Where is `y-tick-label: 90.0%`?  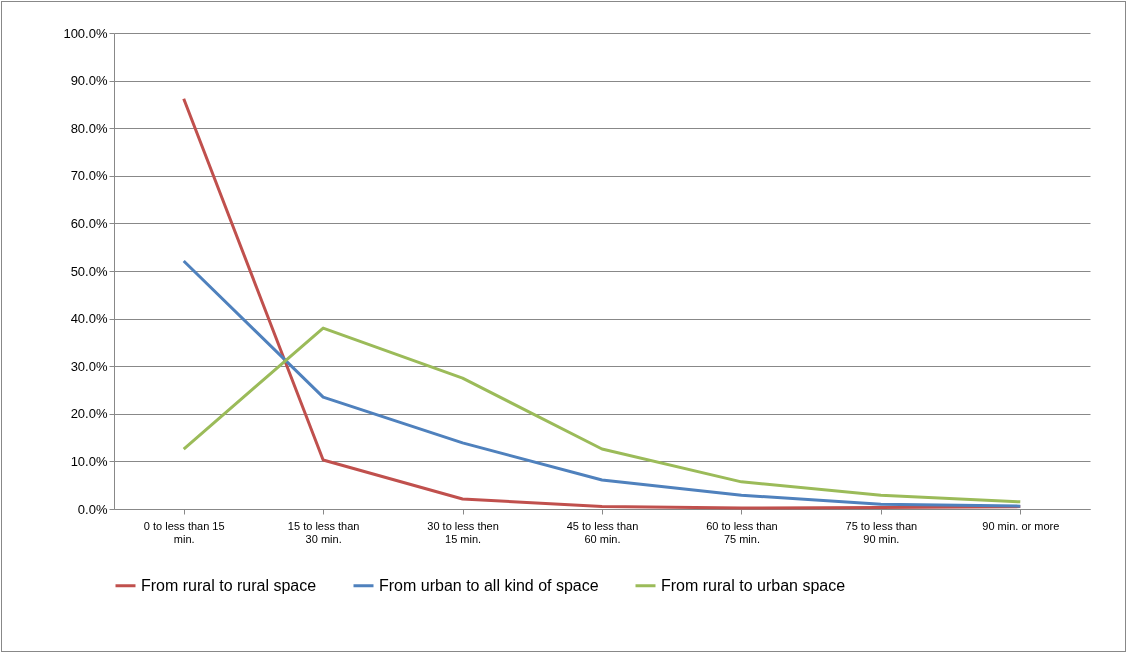
y-tick-label: 90.0% is located at coordinates (89, 81).